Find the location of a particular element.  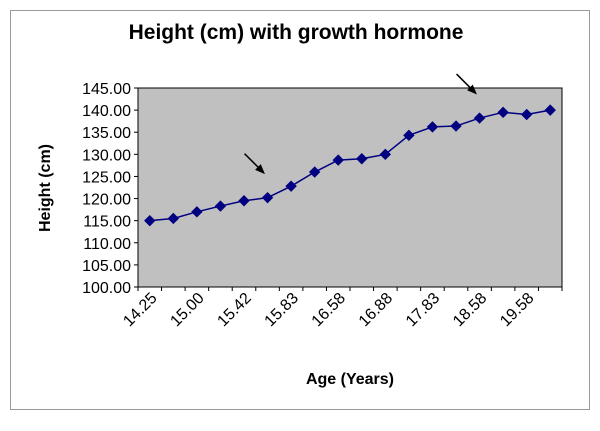

annotations is located at coordinates (360, 124).